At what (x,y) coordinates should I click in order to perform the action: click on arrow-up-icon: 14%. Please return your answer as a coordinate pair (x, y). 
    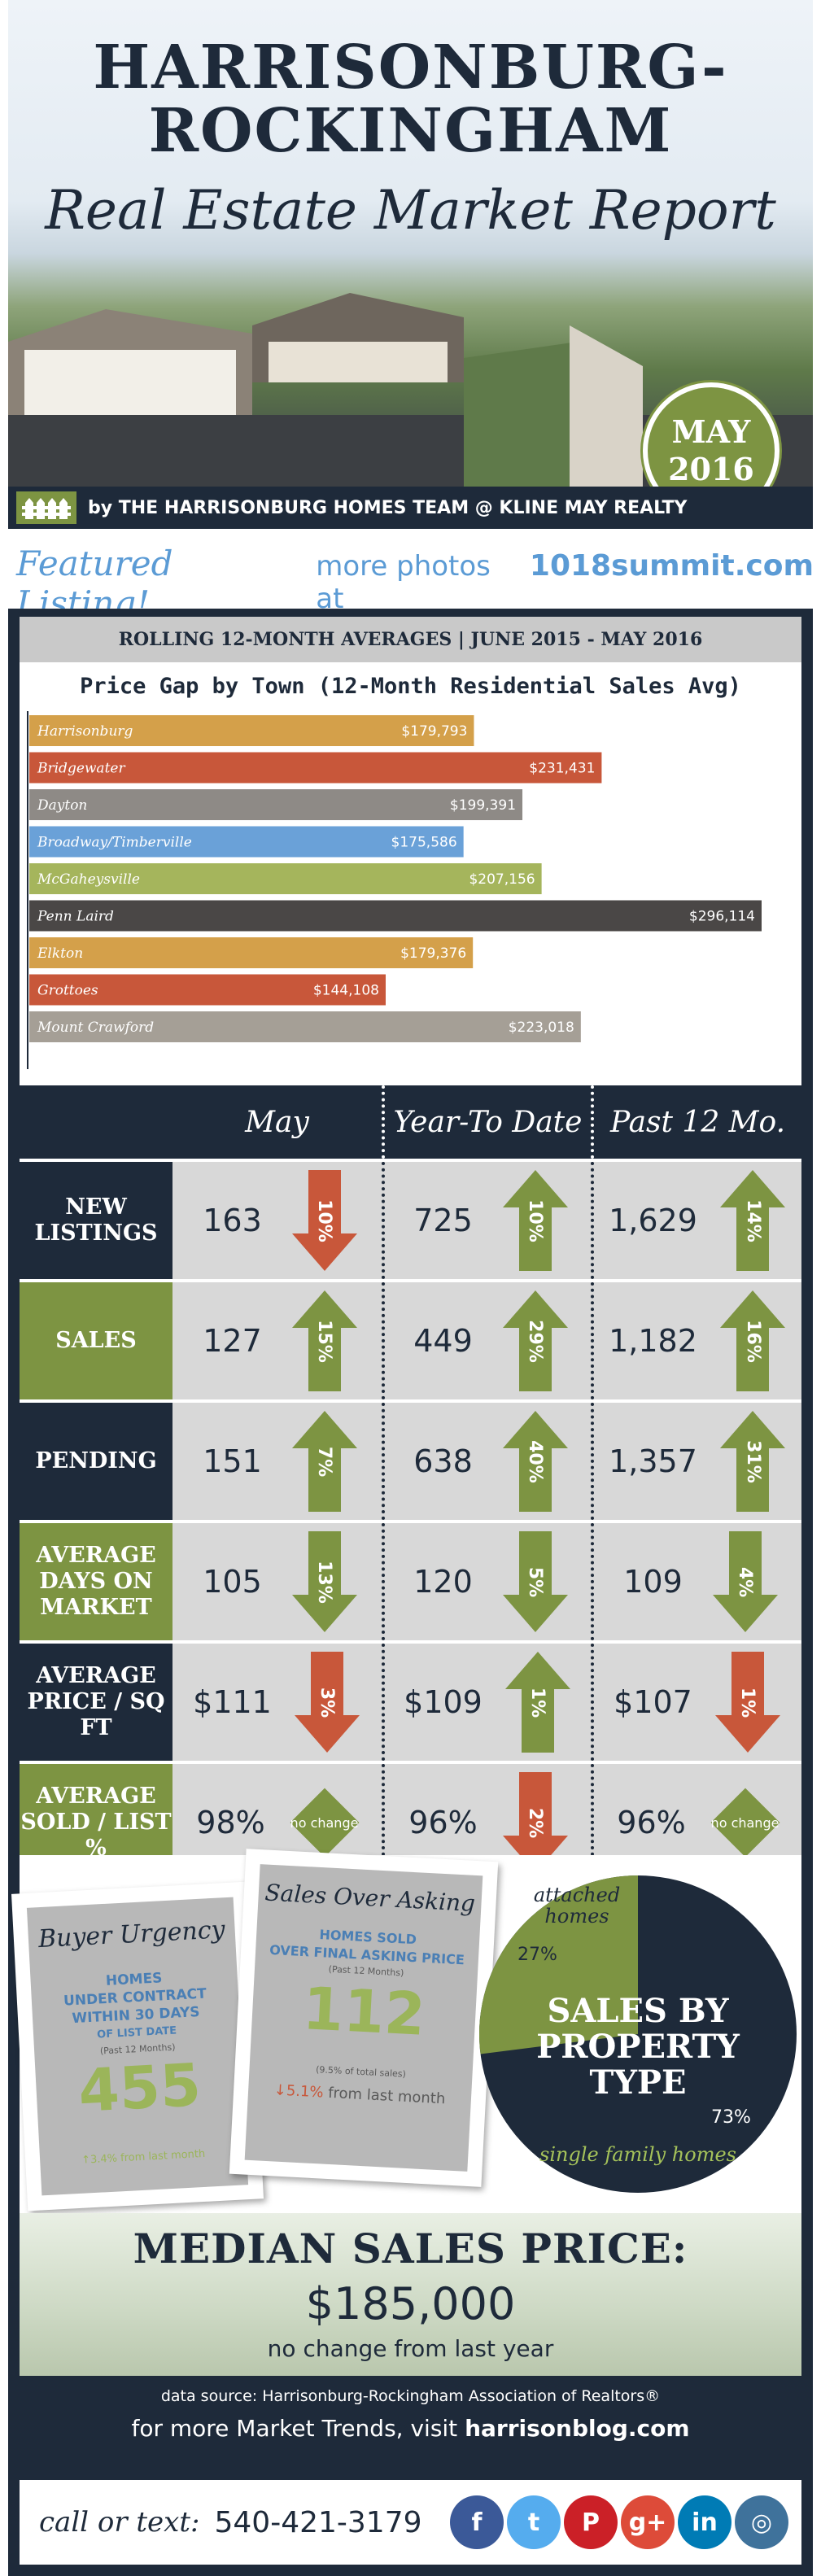
    Looking at the image, I should click on (752, 1220).